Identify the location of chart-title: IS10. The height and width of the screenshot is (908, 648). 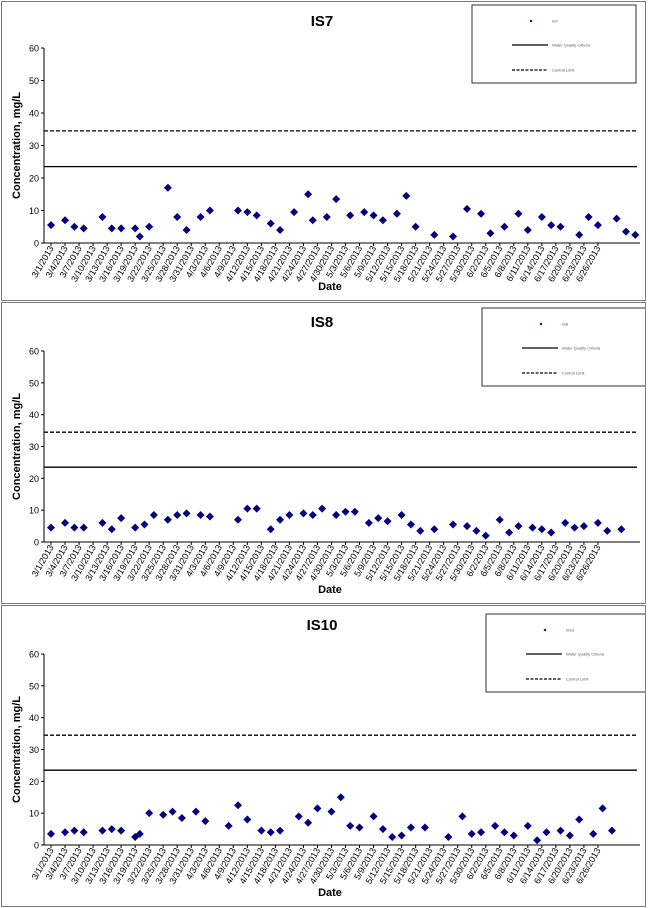
(322, 625).